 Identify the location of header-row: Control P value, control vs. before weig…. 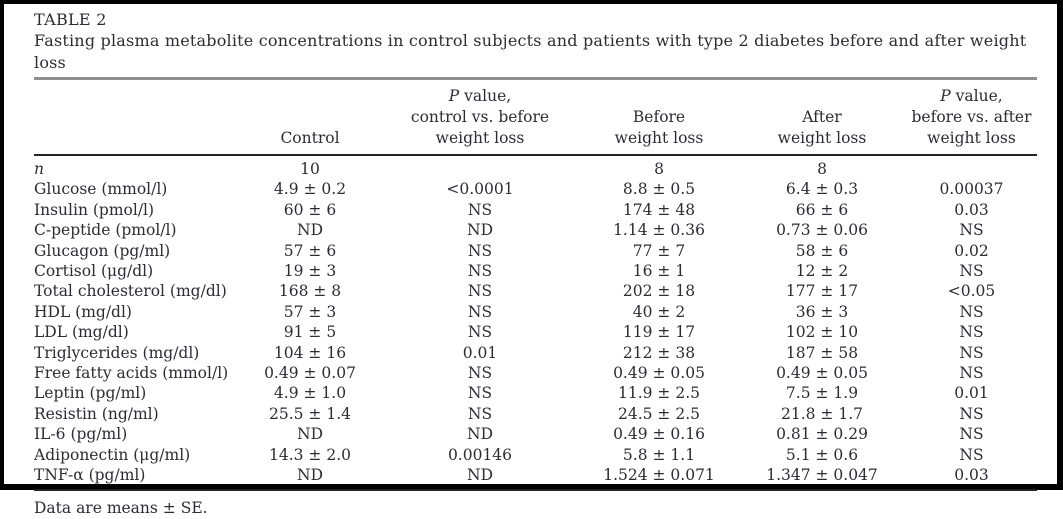
(535, 118).